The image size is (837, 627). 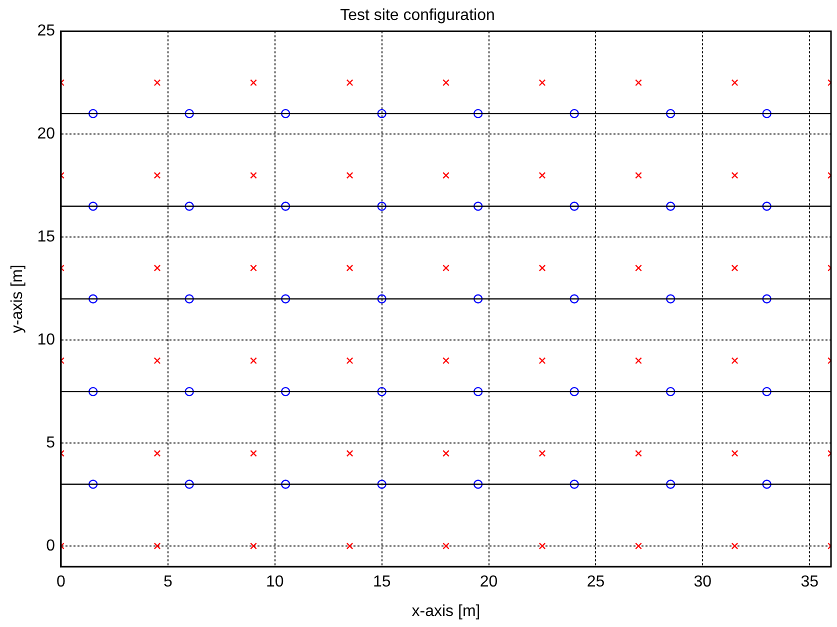 I want to click on x-tick-label: 25, so click(x=595, y=582).